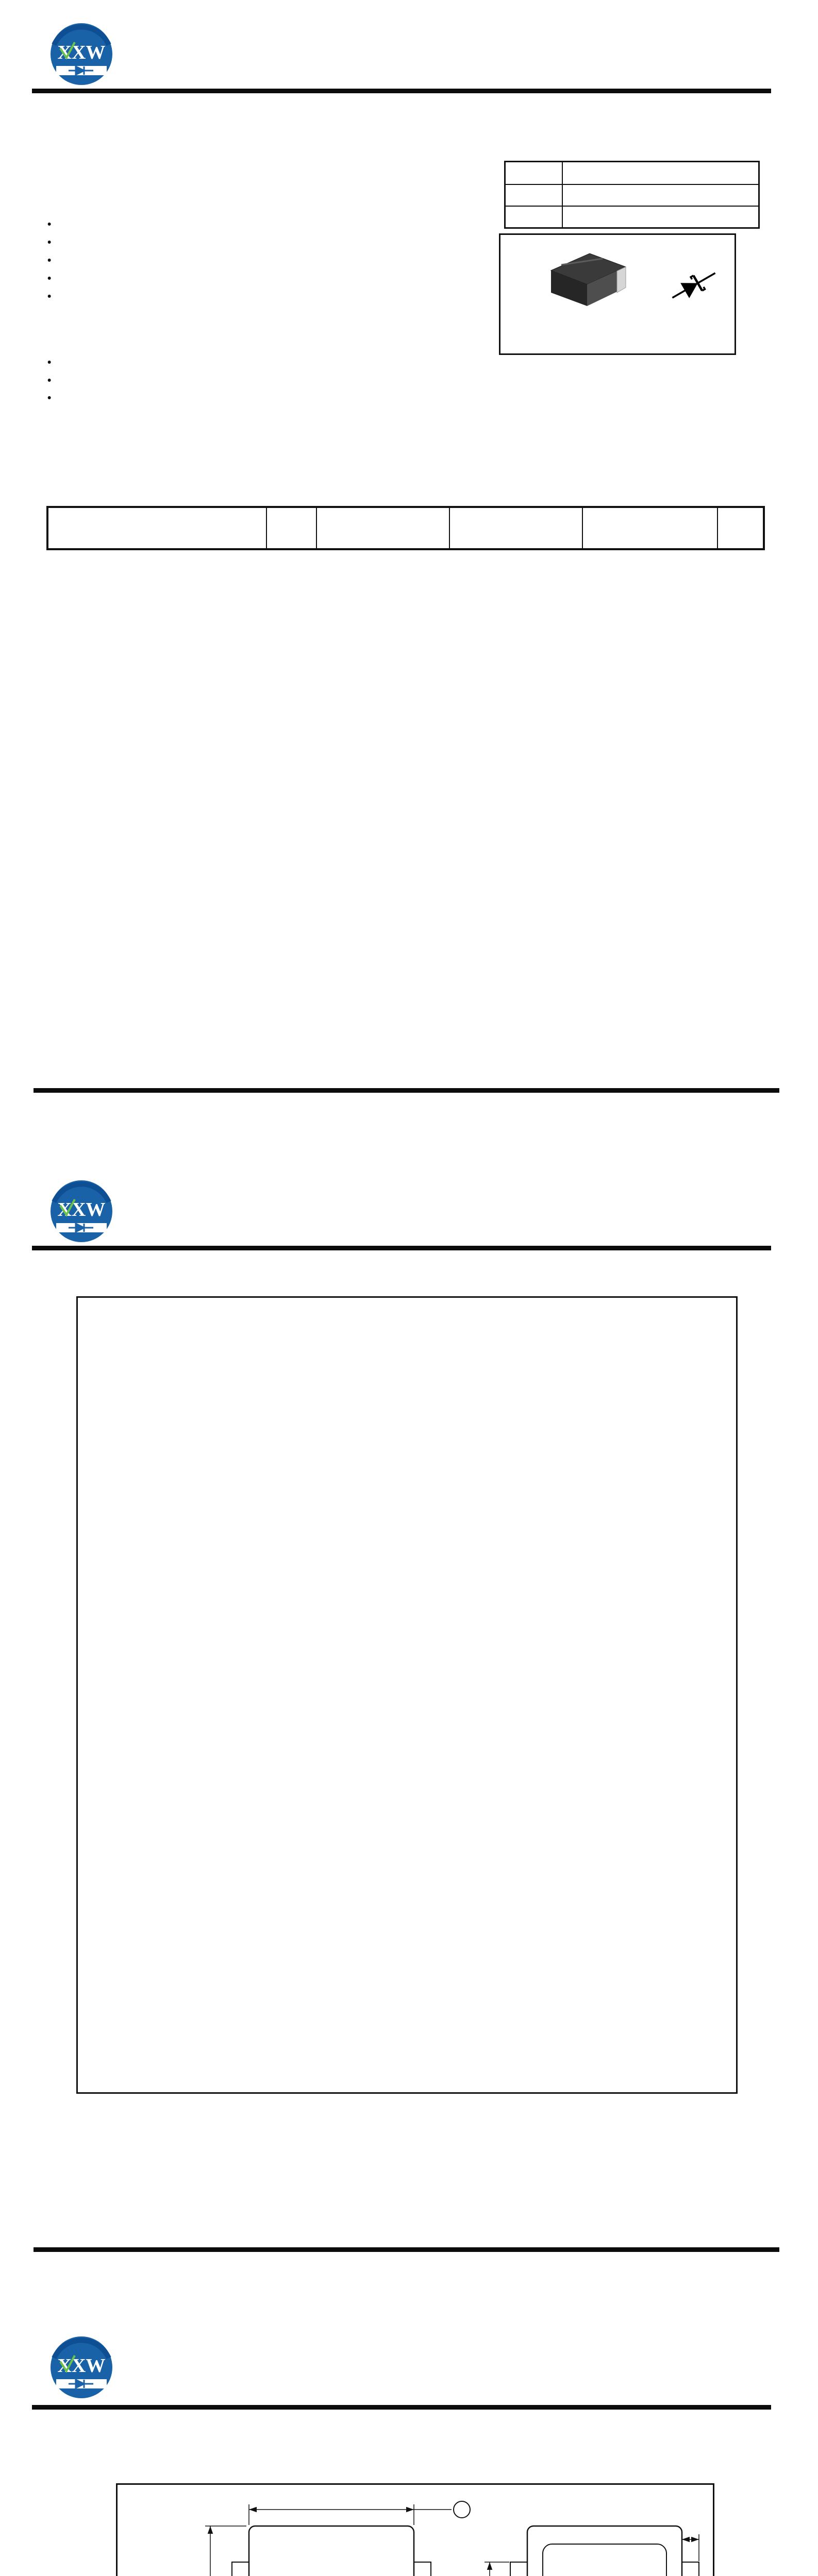 The image size is (818, 2576). Describe the element at coordinates (409, 2450) in the screenshot. I see `page-3: XXW` at that location.